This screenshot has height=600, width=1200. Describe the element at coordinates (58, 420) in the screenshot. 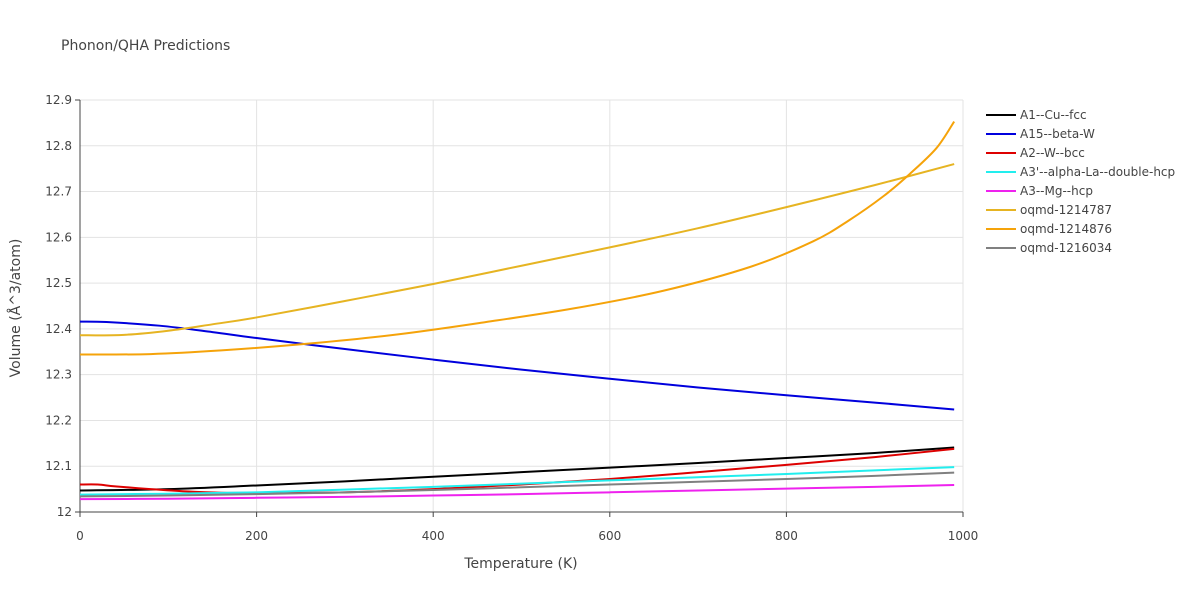

I see `y-tick-label: 12.2` at that location.